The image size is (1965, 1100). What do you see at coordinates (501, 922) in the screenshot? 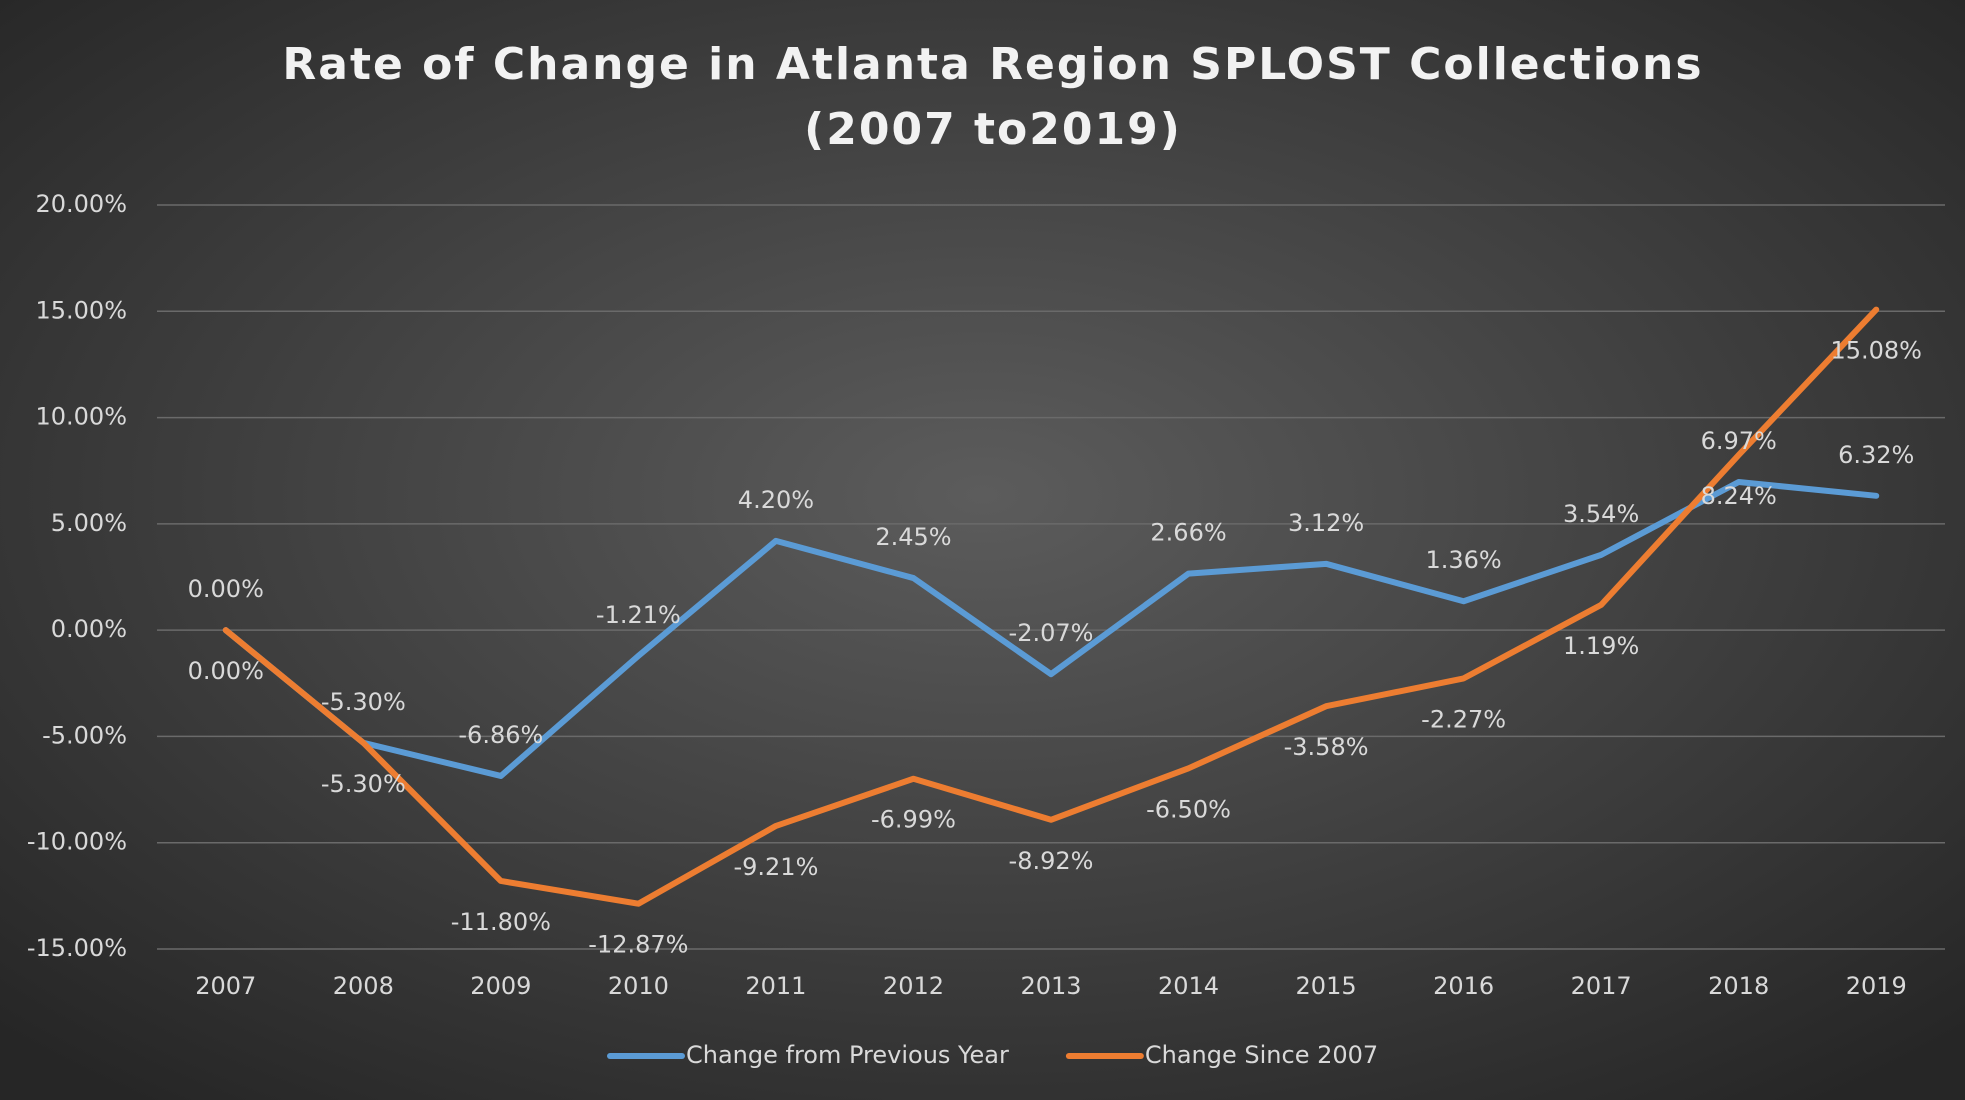
I see `data-label: -11.80%` at bounding box center [501, 922].